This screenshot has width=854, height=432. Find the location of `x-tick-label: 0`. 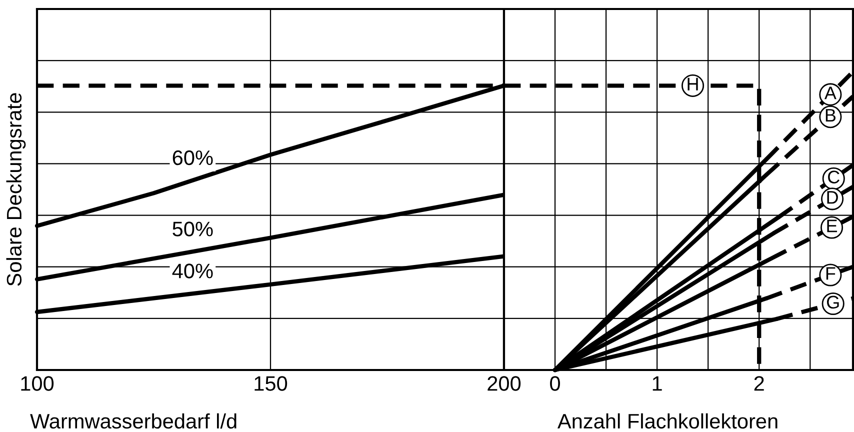

x-tick-label: 0 is located at coordinates (555, 383).